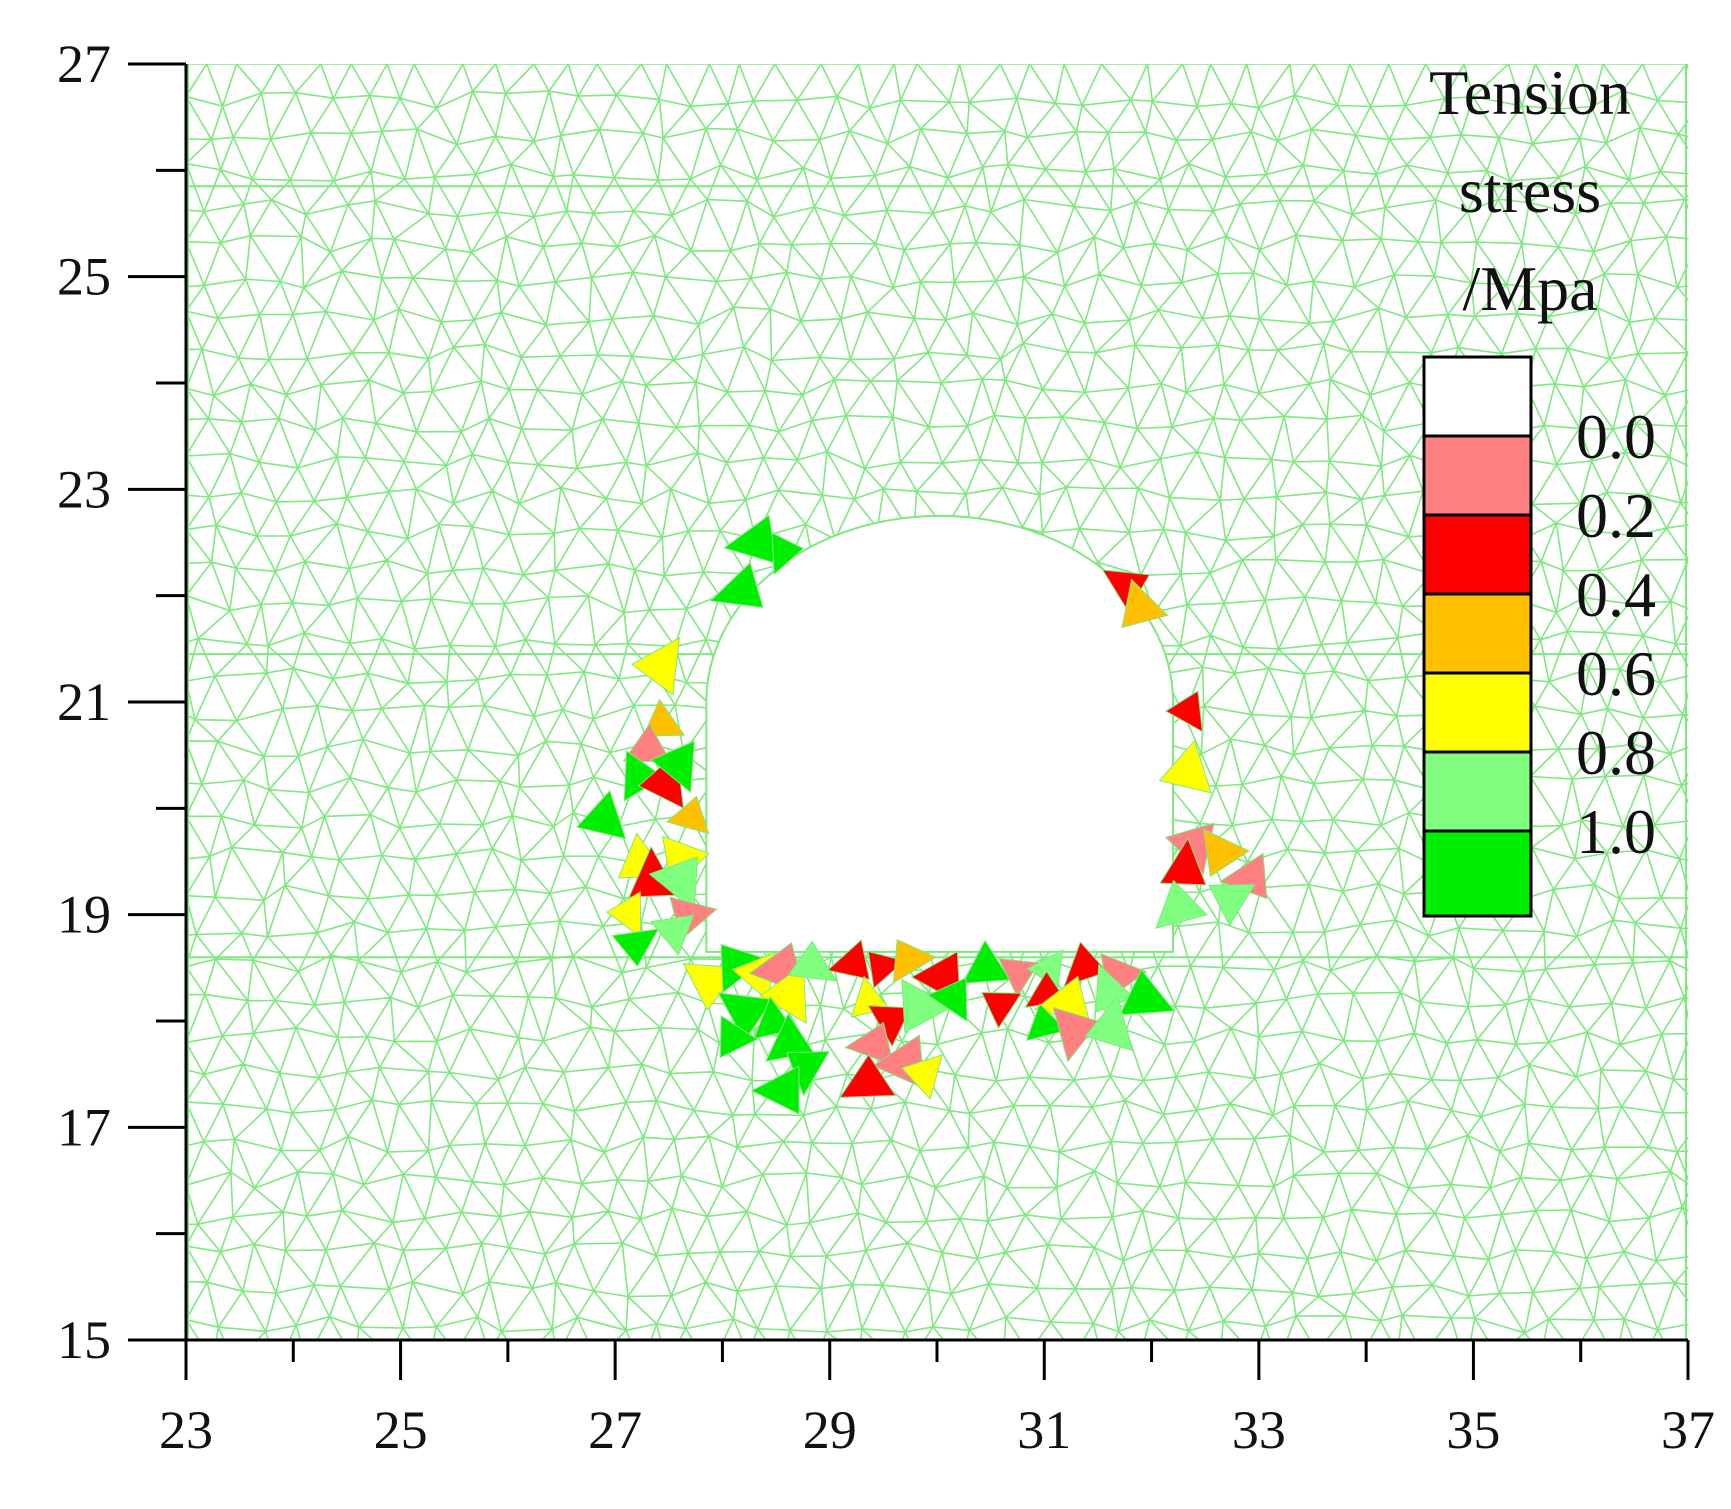  I want to click on legend-title-line-3: /Mpa, so click(1529, 288).